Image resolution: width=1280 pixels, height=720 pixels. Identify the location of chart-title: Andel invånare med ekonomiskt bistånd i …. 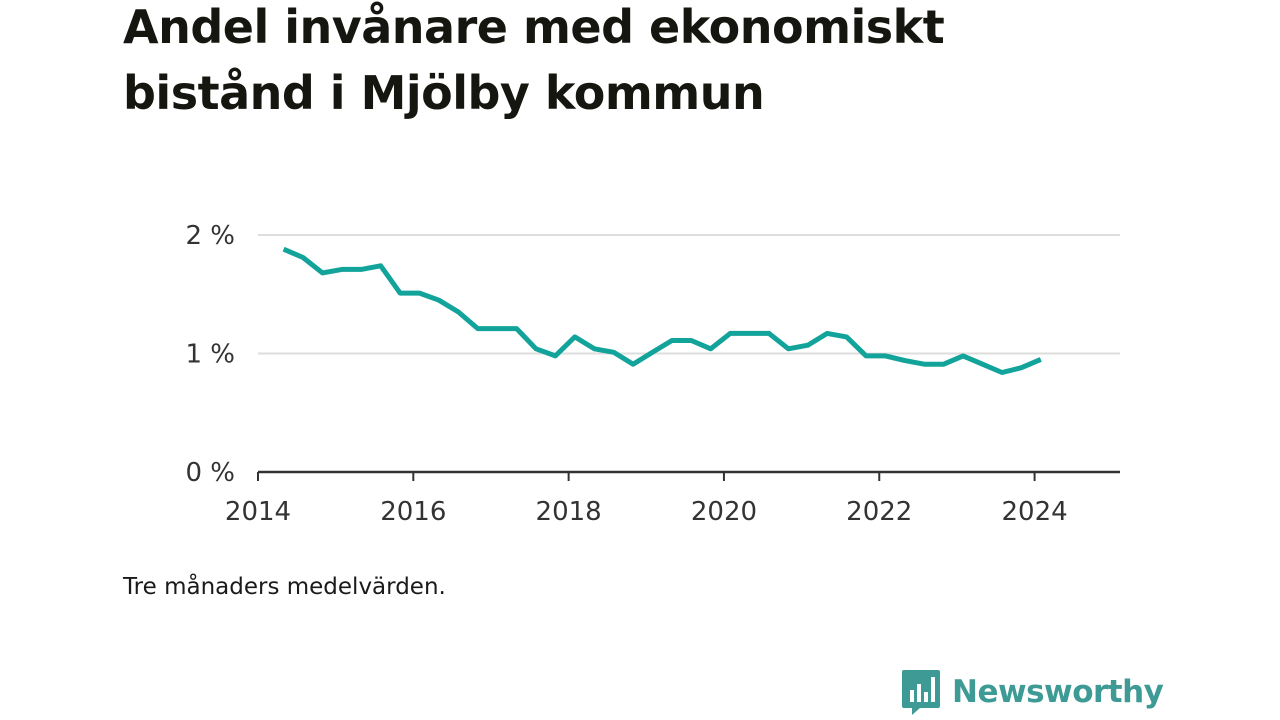
(534, 60).